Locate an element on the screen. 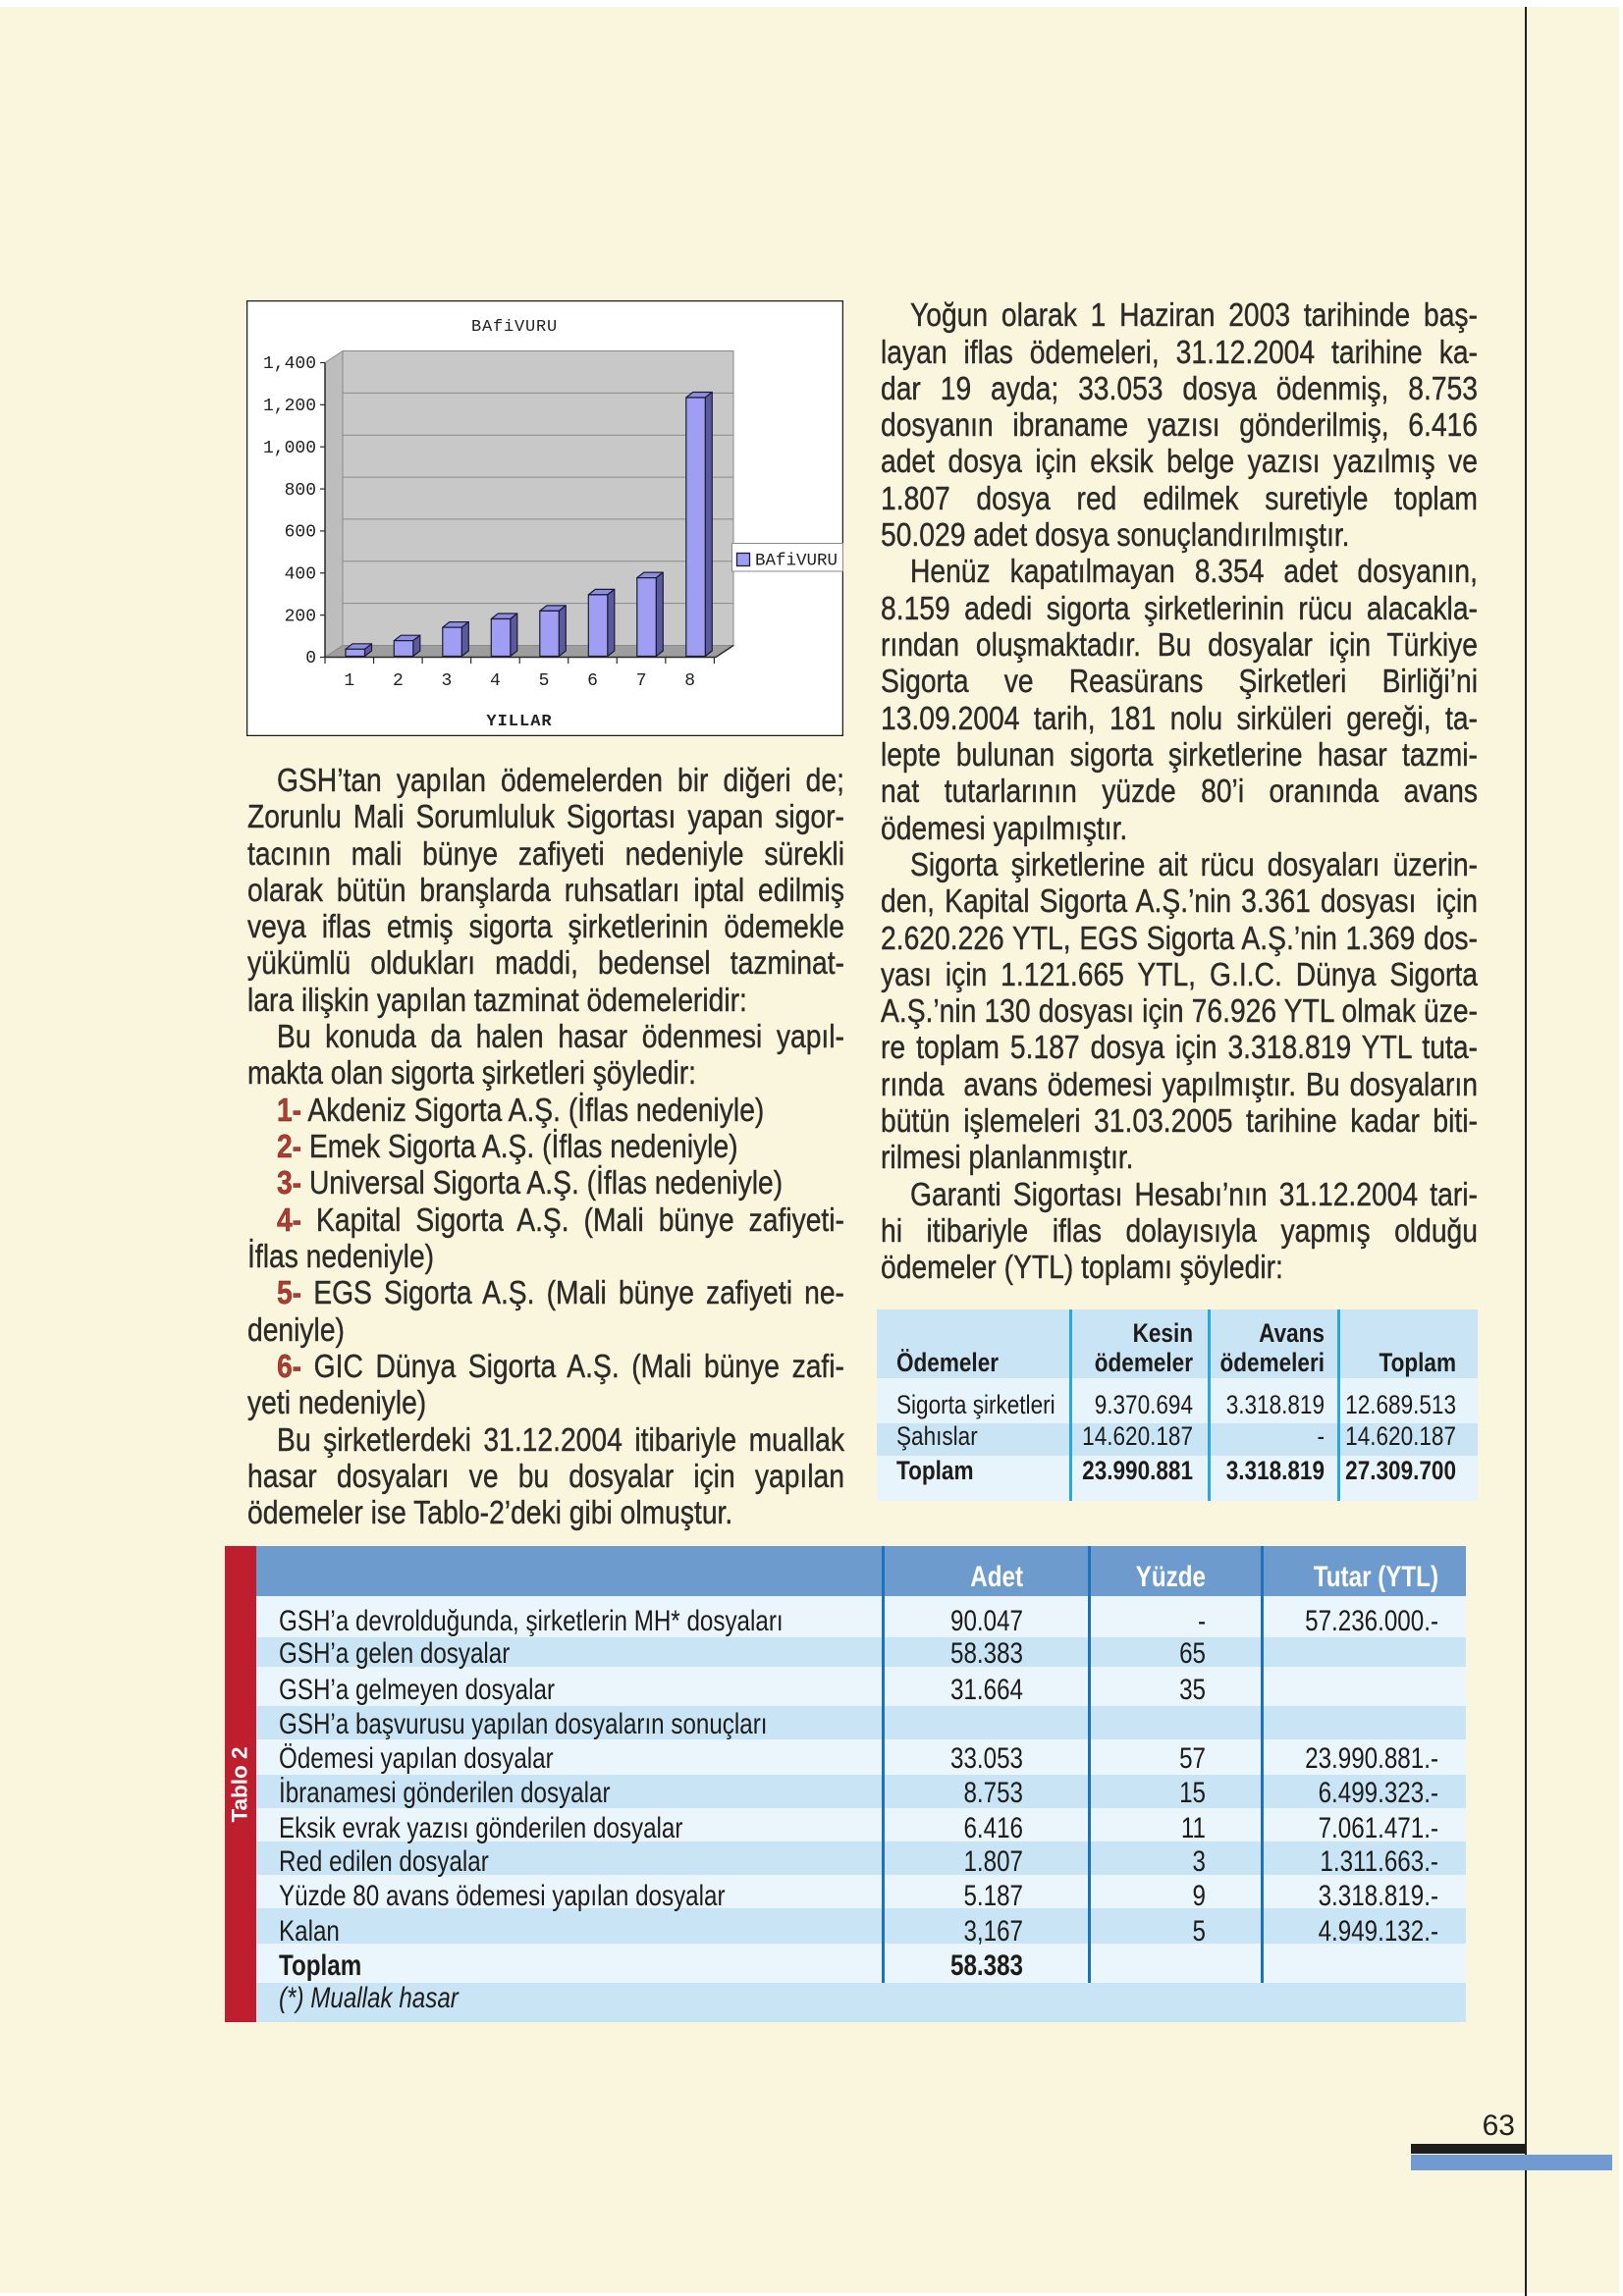 The height and width of the screenshot is (2296, 1623). svg-text: 5 is located at coordinates (545, 681).